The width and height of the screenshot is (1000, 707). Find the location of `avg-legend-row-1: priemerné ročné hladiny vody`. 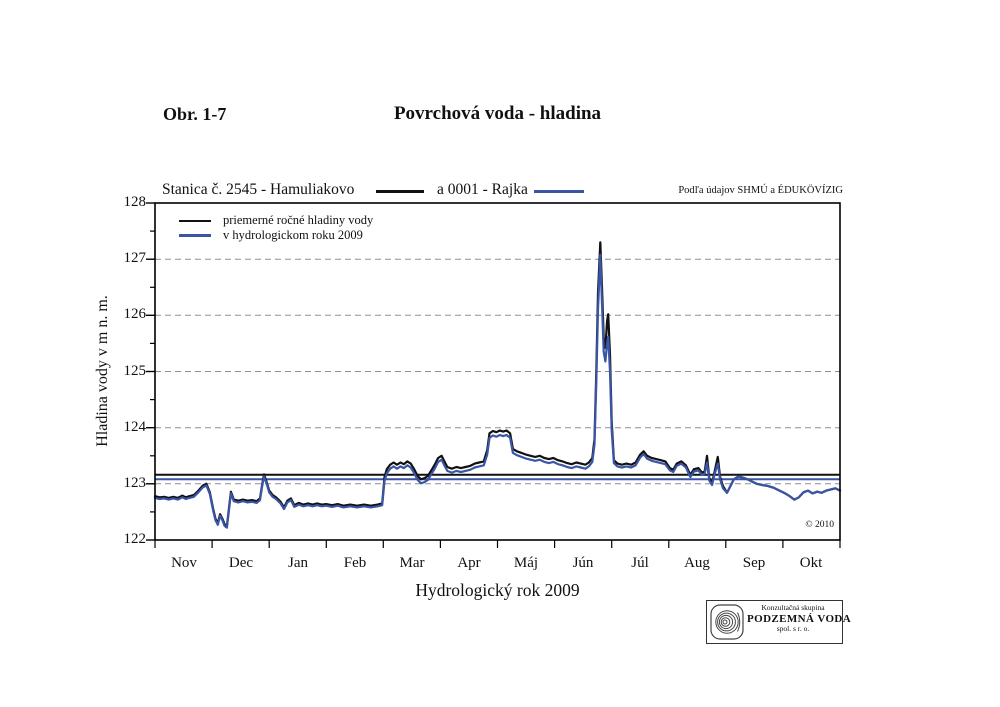

avg-legend-row-1: priemerné ročné hladiny vody is located at coordinates (276, 220).